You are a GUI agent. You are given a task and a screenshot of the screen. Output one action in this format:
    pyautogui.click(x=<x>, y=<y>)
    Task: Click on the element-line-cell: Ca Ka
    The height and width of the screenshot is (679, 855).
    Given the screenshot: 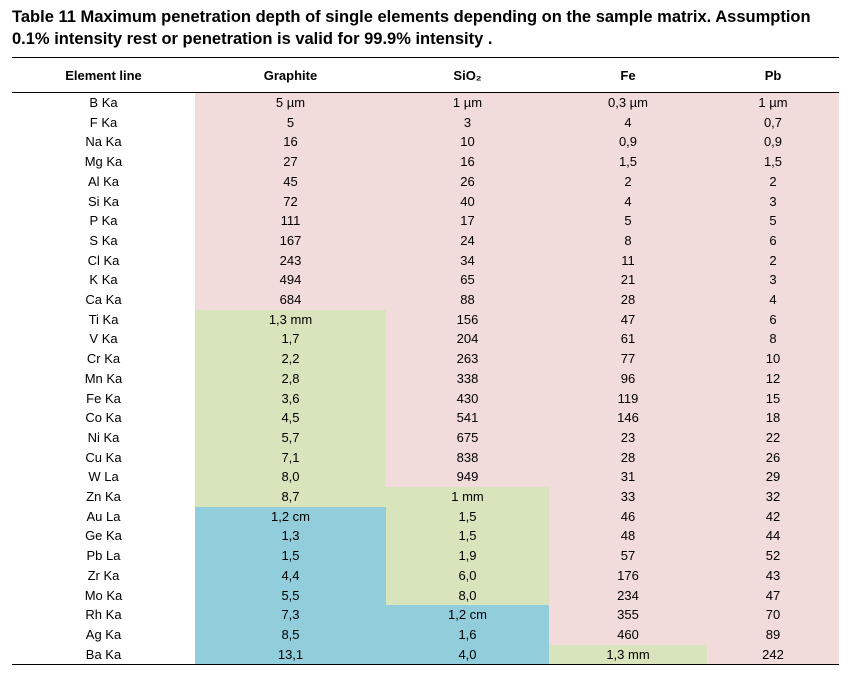 What is the action you would take?
    pyautogui.click(x=103, y=300)
    